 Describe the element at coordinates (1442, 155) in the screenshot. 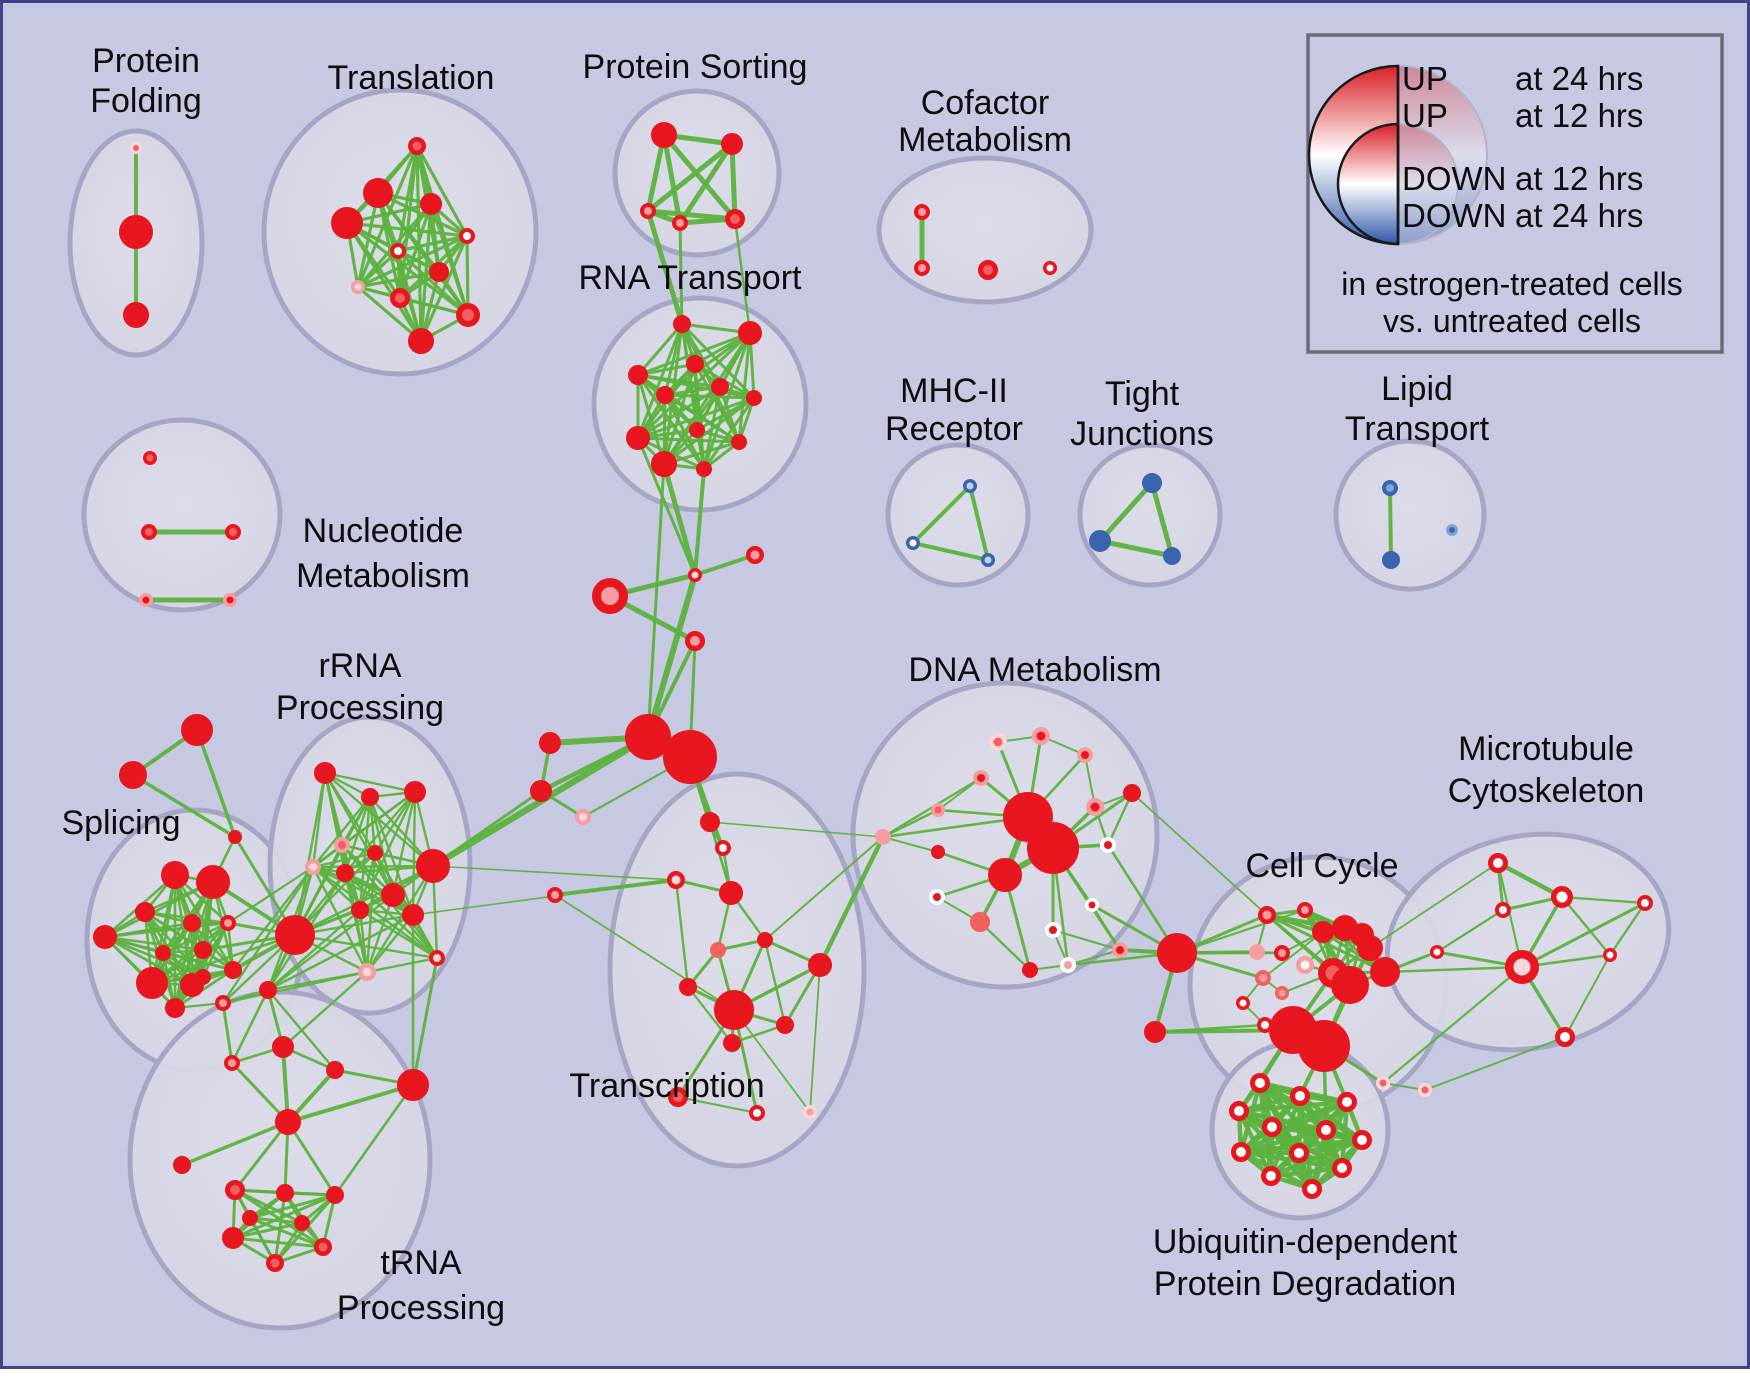

I see `legend-ring-faded-half` at that location.